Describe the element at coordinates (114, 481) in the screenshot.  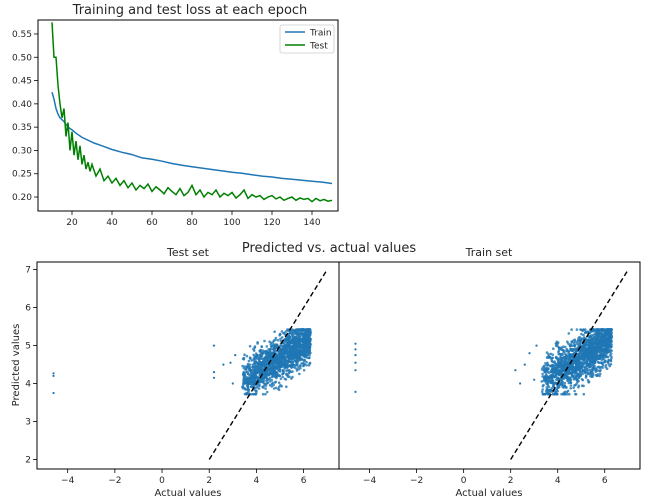
I see `x-tick-label: −2` at that location.